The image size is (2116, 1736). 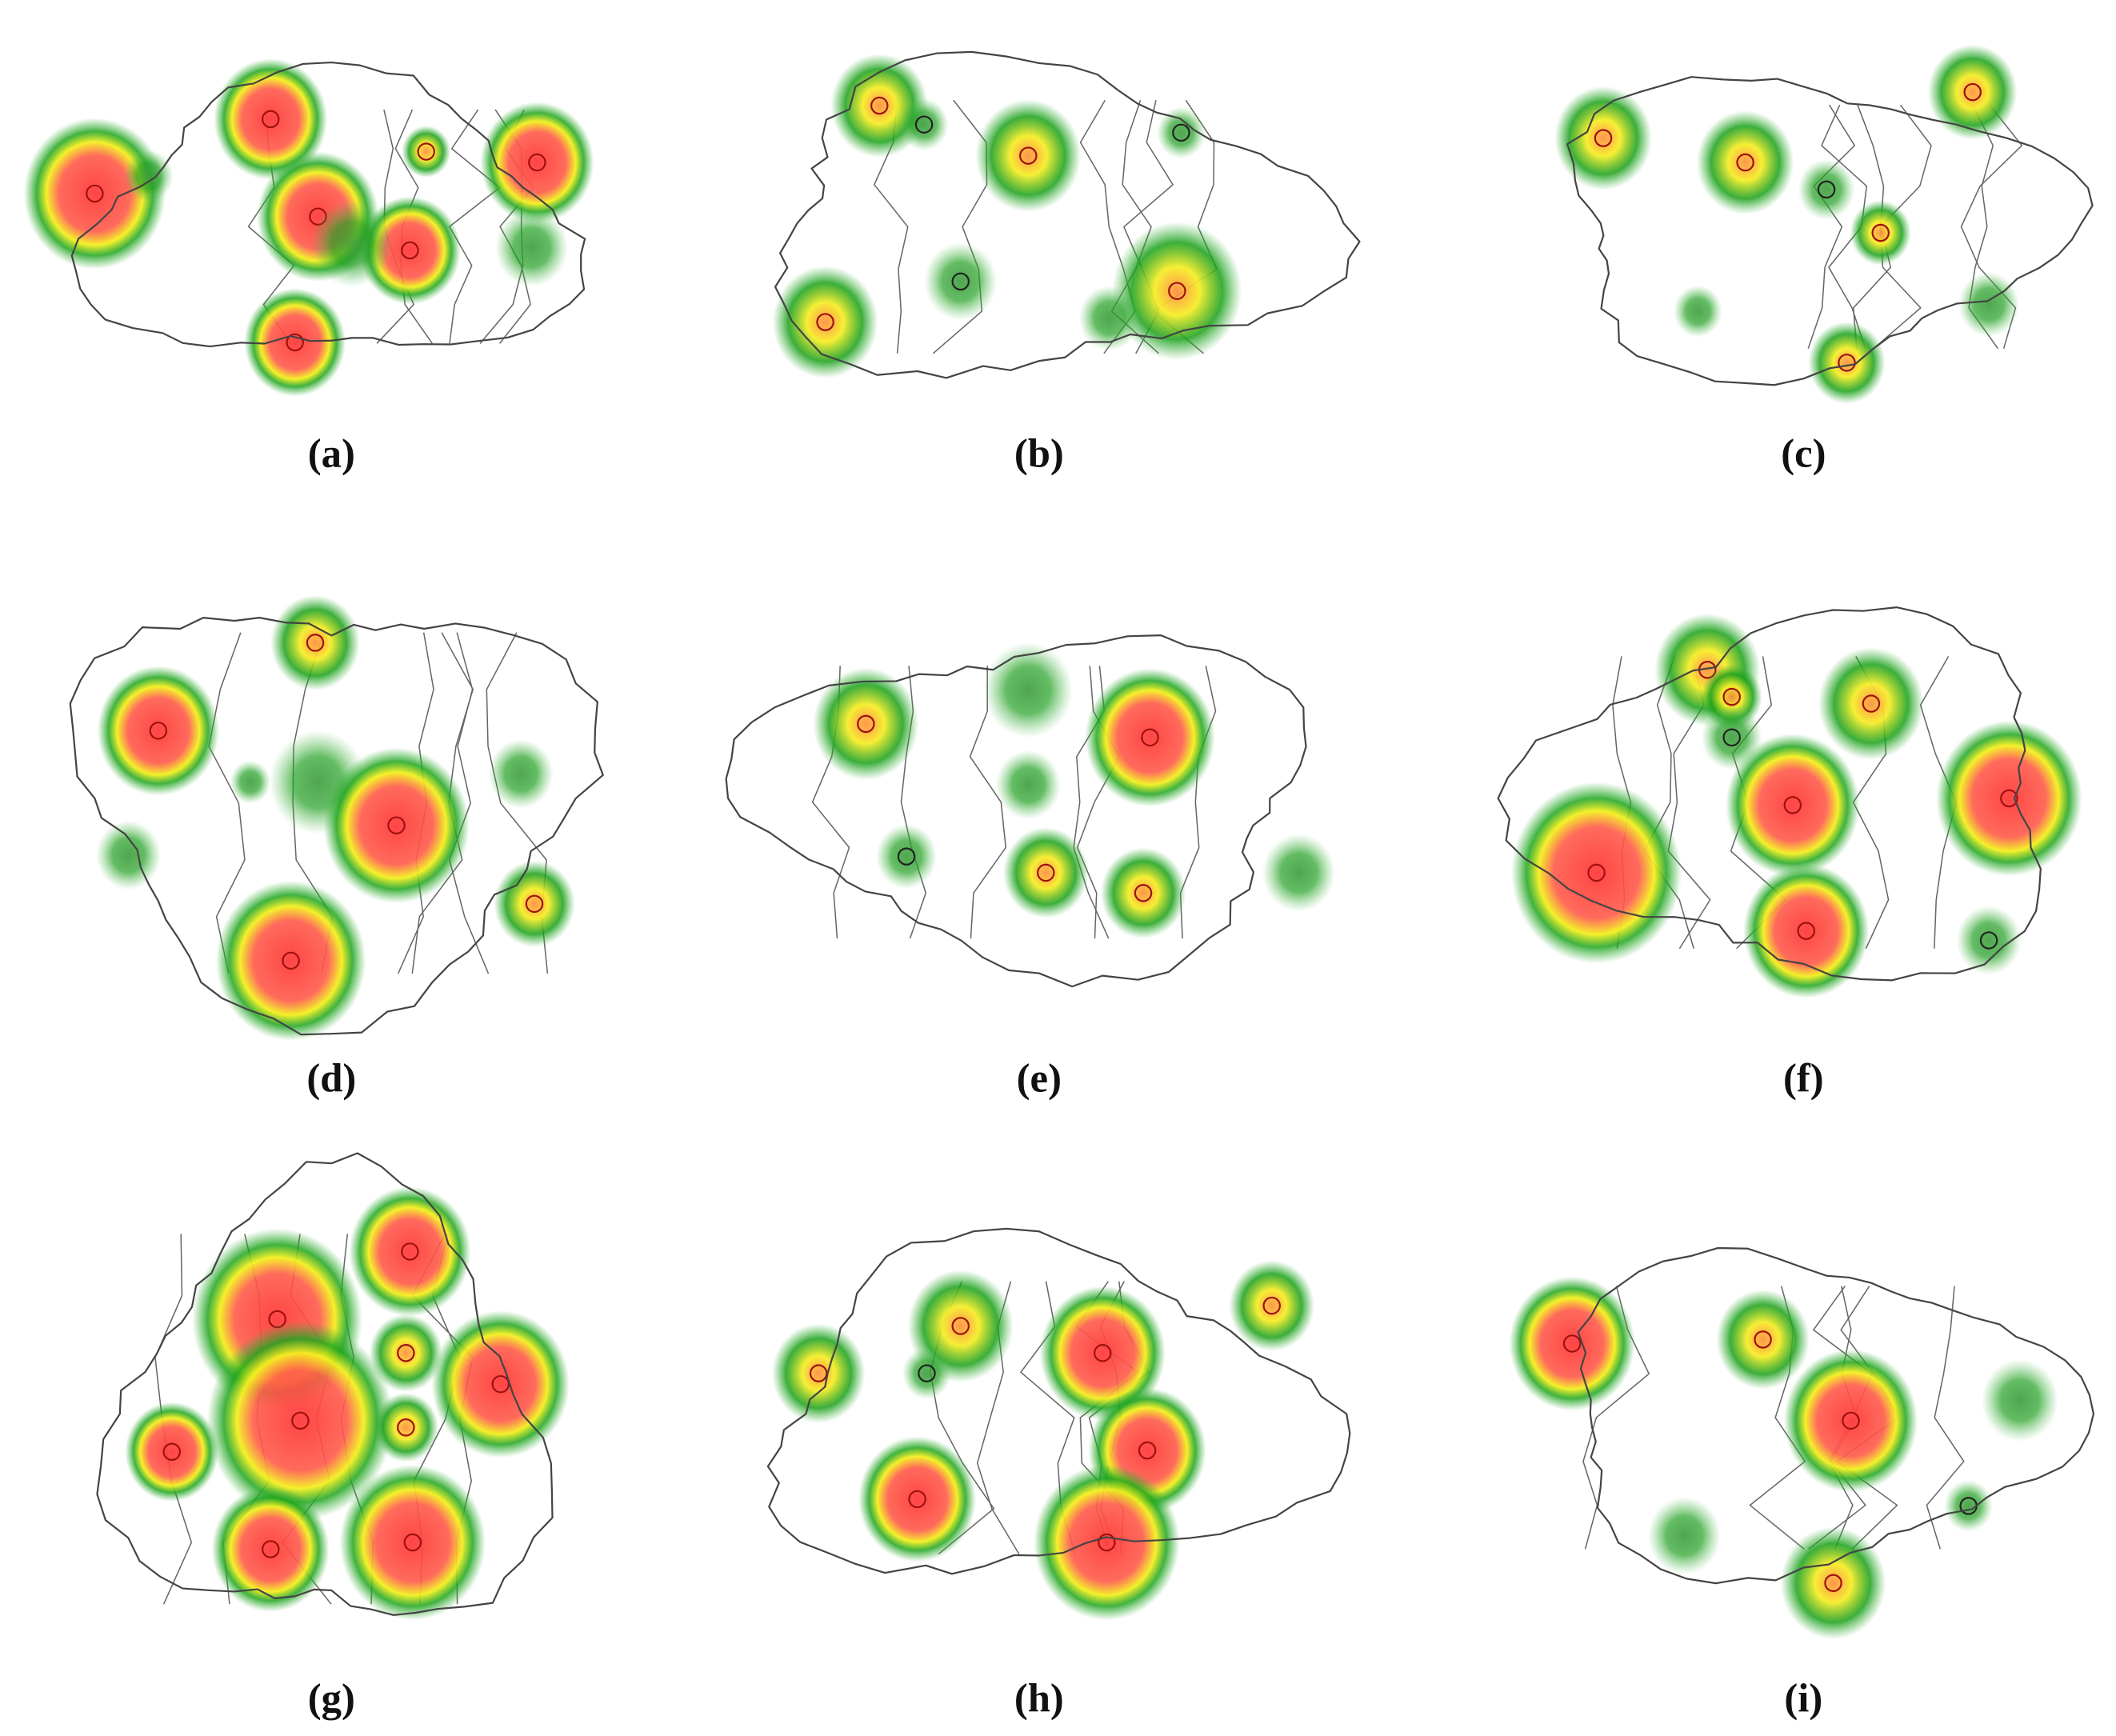 What do you see at coordinates (1803, 452) in the screenshot?
I see `panel-label: (c)` at bounding box center [1803, 452].